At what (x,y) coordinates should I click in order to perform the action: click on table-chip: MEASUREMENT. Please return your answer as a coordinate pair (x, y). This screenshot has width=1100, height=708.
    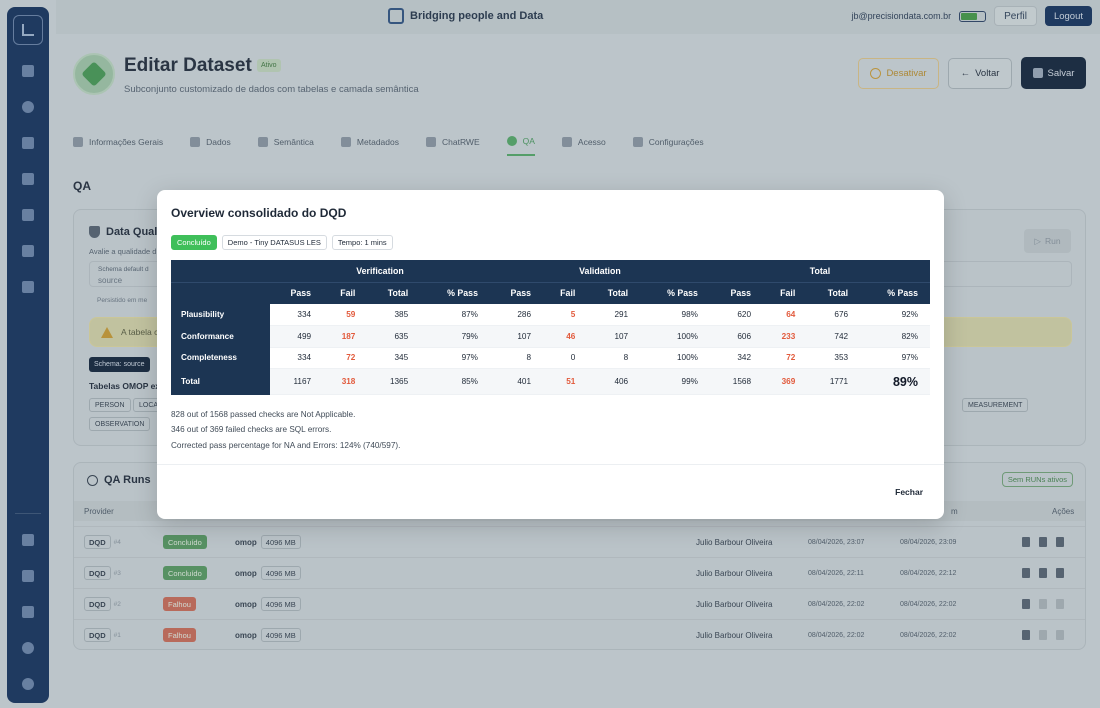
    Looking at the image, I should click on (995, 405).